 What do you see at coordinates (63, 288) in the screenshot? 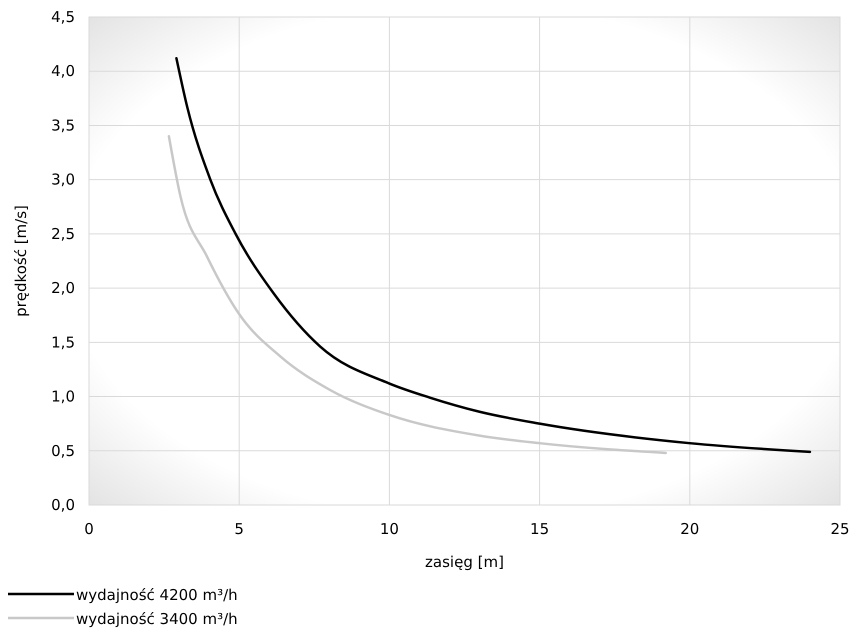
I see `y-tick-label: 2,0` at bounding box center [63, 288].